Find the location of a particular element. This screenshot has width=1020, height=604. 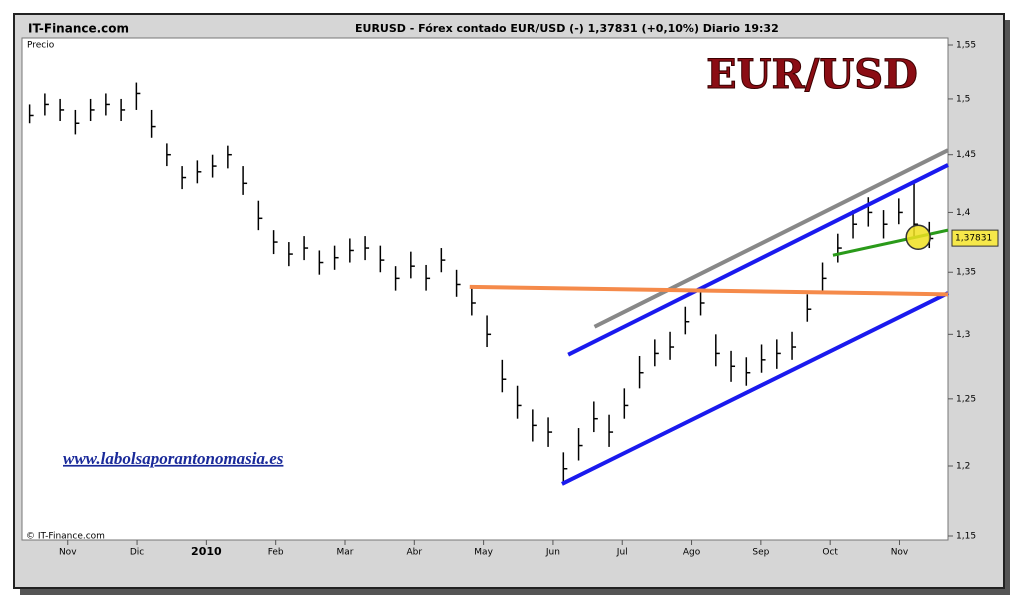

x-tick-label: Oct is located at coordinates (830, 553).